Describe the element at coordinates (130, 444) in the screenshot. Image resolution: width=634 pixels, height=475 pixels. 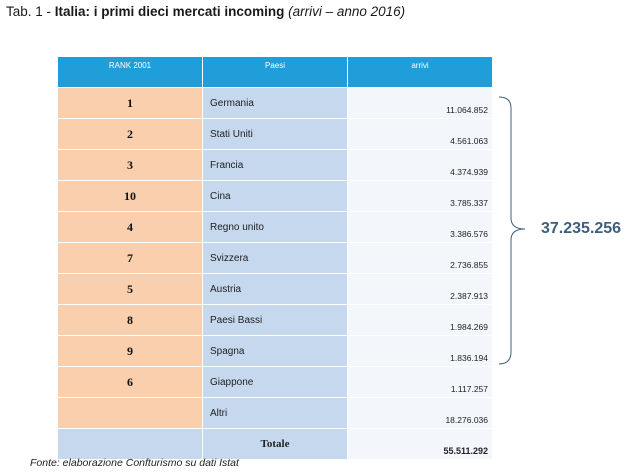
I see `total-rank-cell` at that location.